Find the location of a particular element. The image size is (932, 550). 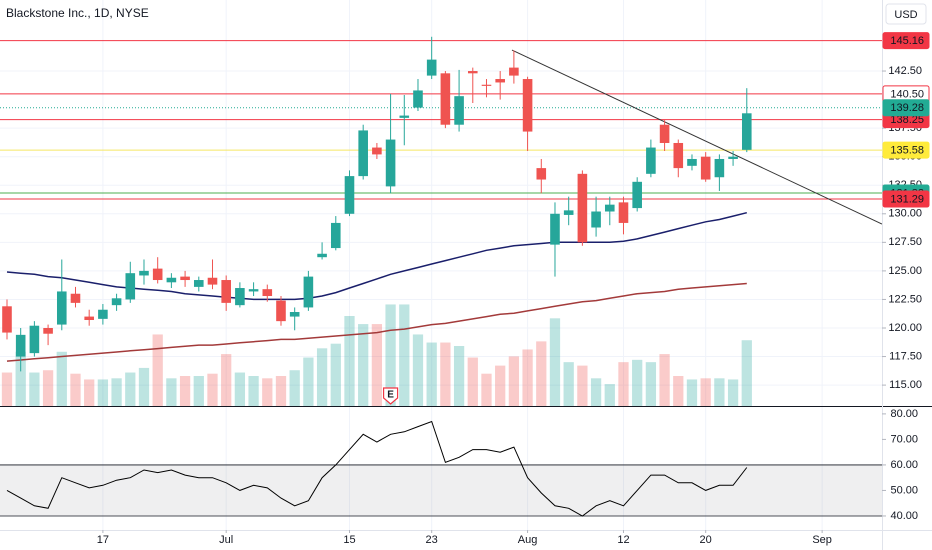

rsi-tick-label: 70.00 is located at coordinates (904, 439).